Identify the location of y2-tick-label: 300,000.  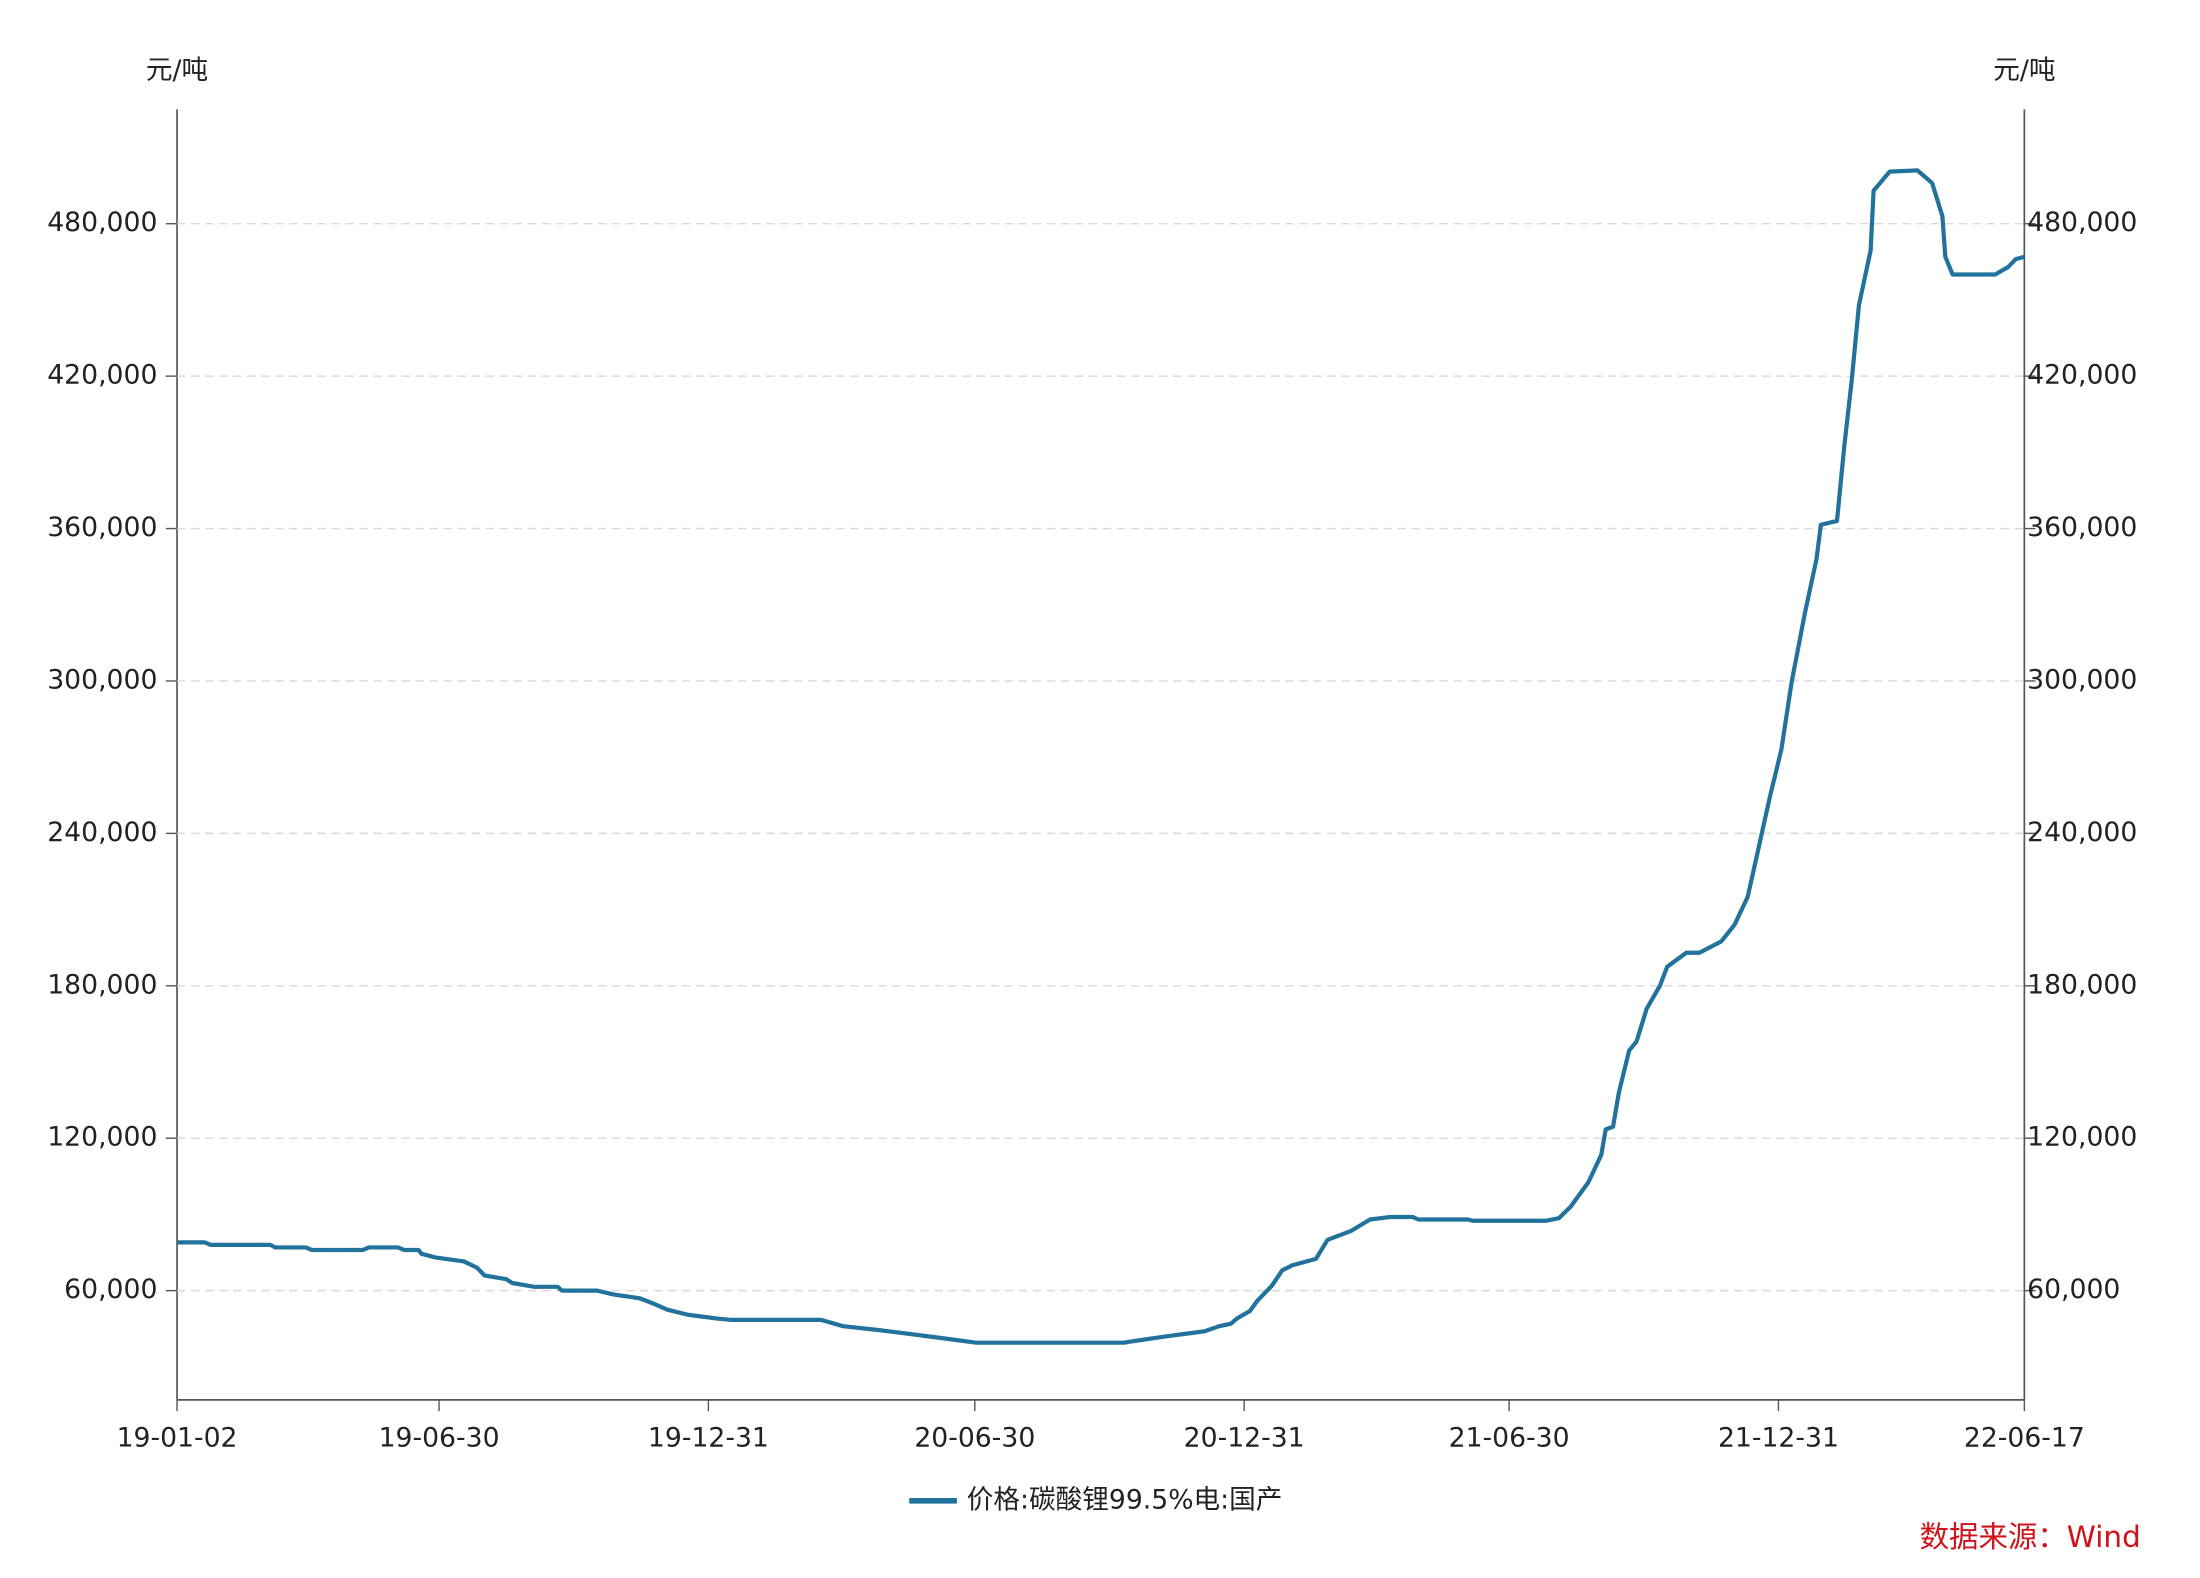
(2082, 679).